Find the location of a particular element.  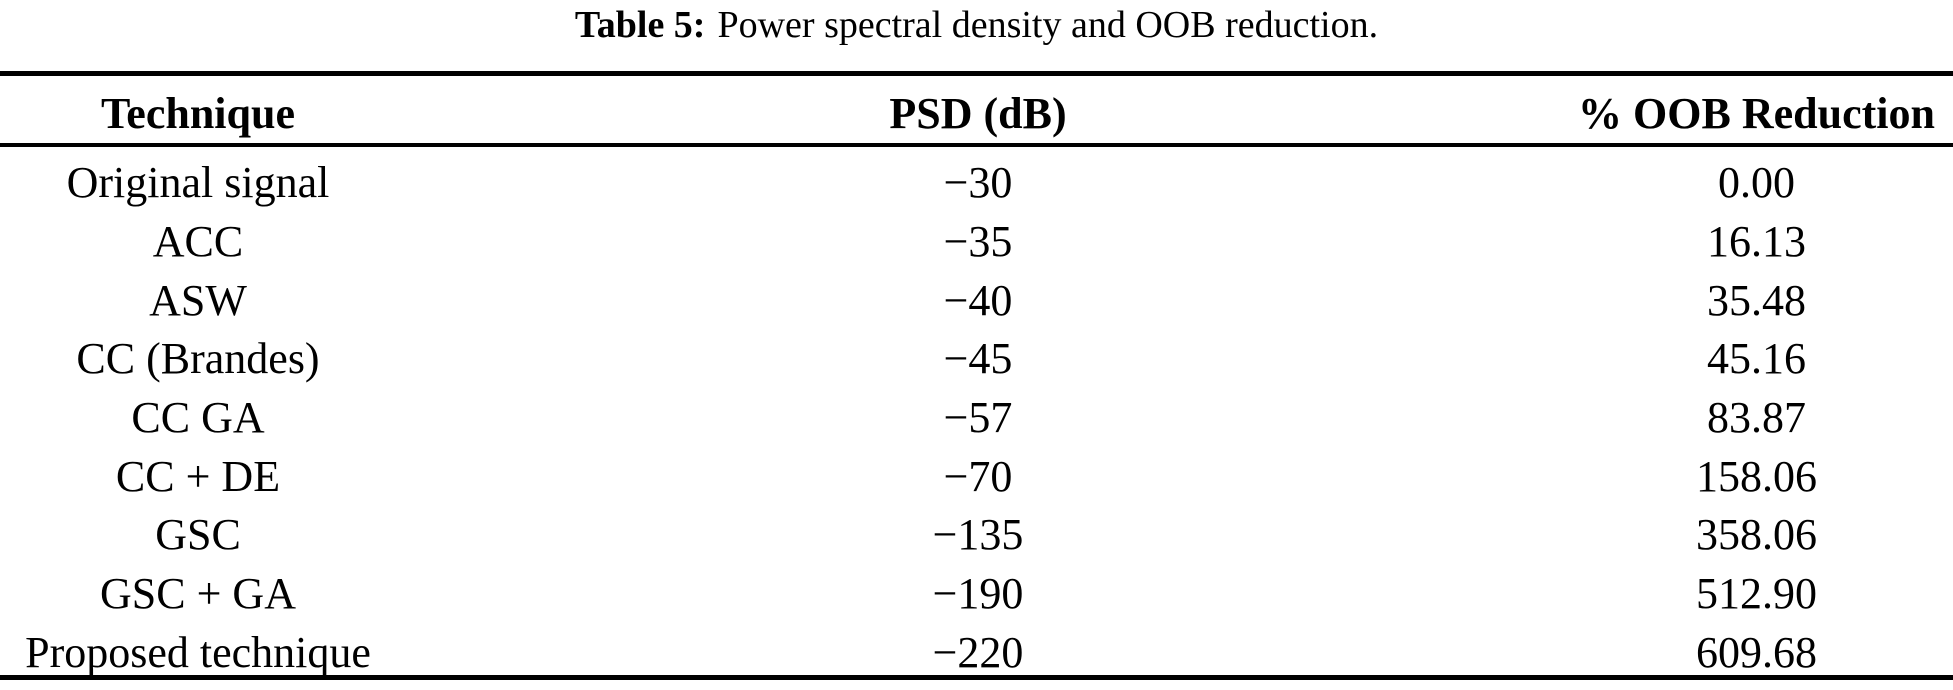

cell-oob-reduction: 512.90 is located at coordinates (1756, 594).